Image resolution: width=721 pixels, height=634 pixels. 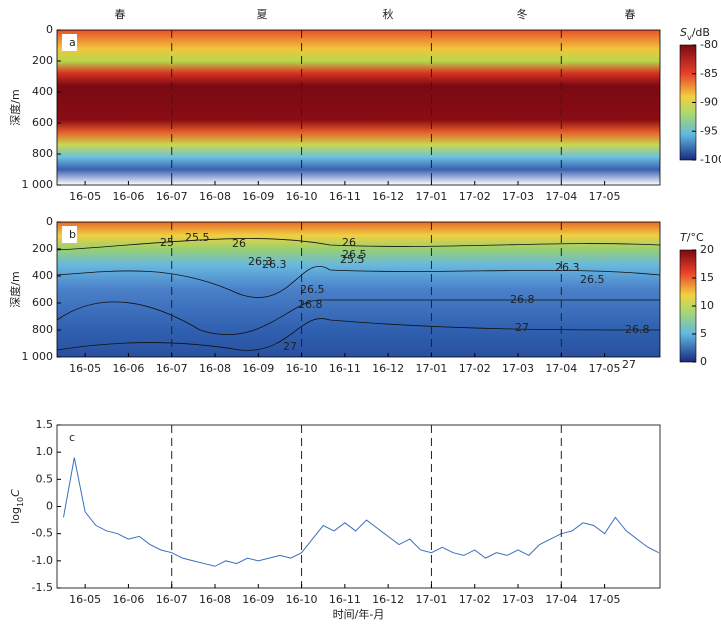 I want to click on y-tick-label: 0.5, so click(x=45, y=478).